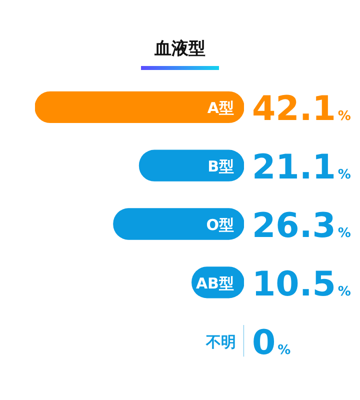  Describe the element at coordinates (271, 342) in the screenshot. I see `data-label: 0%` at that location.